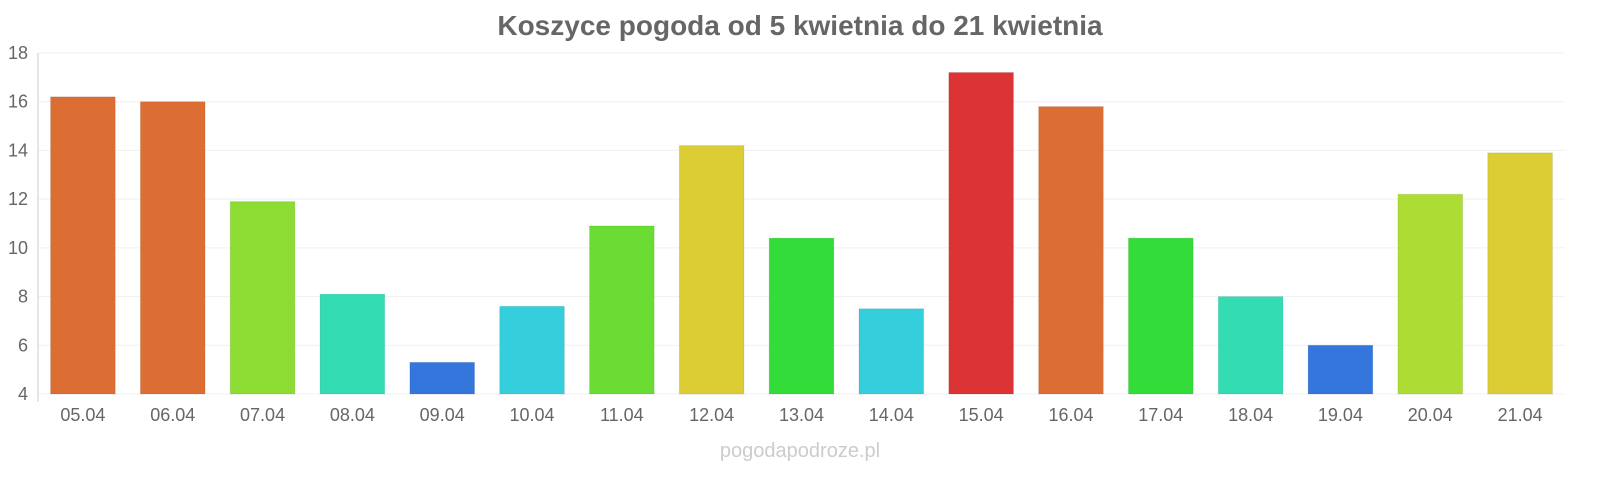 The image size is (1600, 480). Describe the element at coordinates (352, 415) in the screenshot. I see `x-tick-label: 08.04` at that location.